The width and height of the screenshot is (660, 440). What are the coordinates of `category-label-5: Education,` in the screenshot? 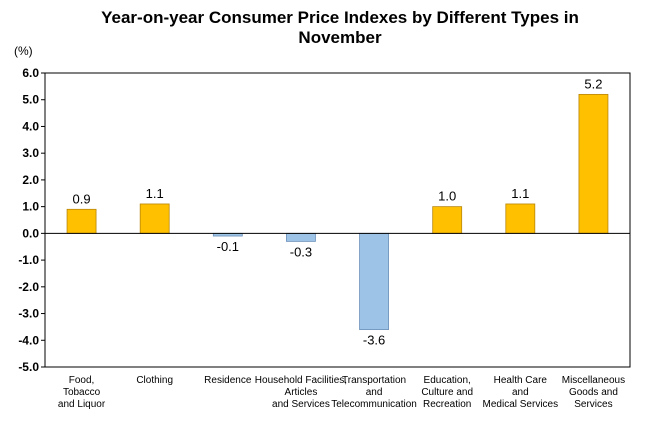 It's located at (447, 380).